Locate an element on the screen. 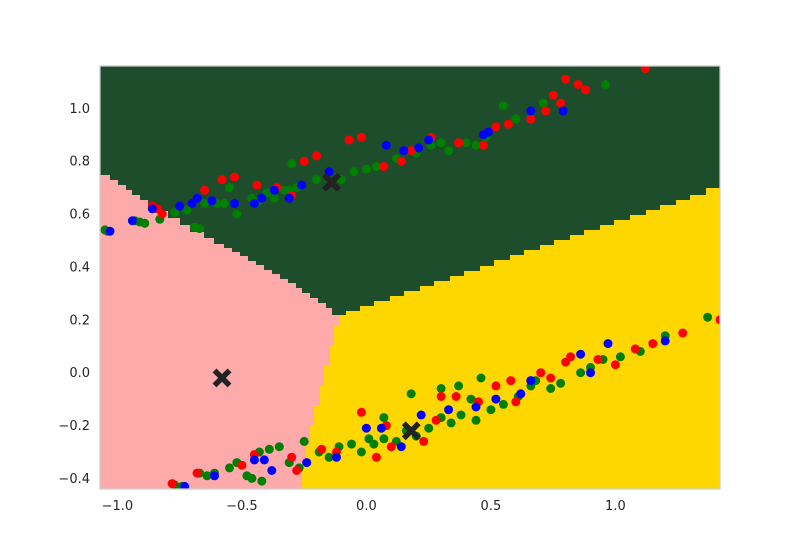  y-tick-label: 0.8 is located at coordinates (79, 162).